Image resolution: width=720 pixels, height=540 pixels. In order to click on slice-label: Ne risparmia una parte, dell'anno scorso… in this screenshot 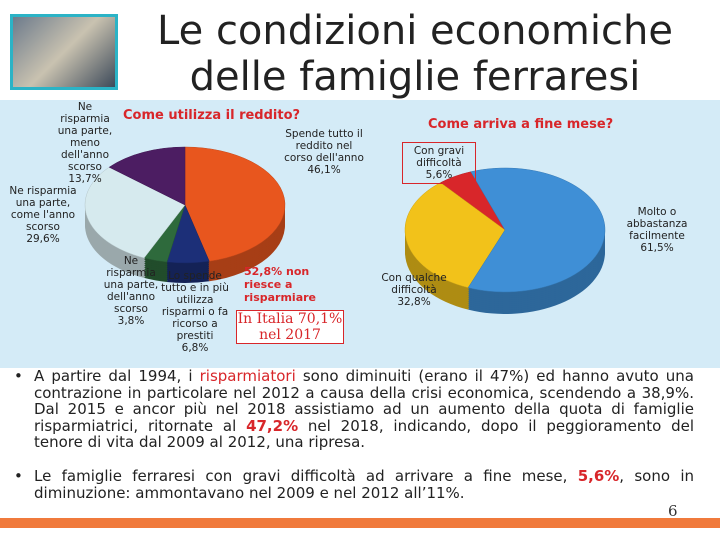, I will do `click(131, 291)`.